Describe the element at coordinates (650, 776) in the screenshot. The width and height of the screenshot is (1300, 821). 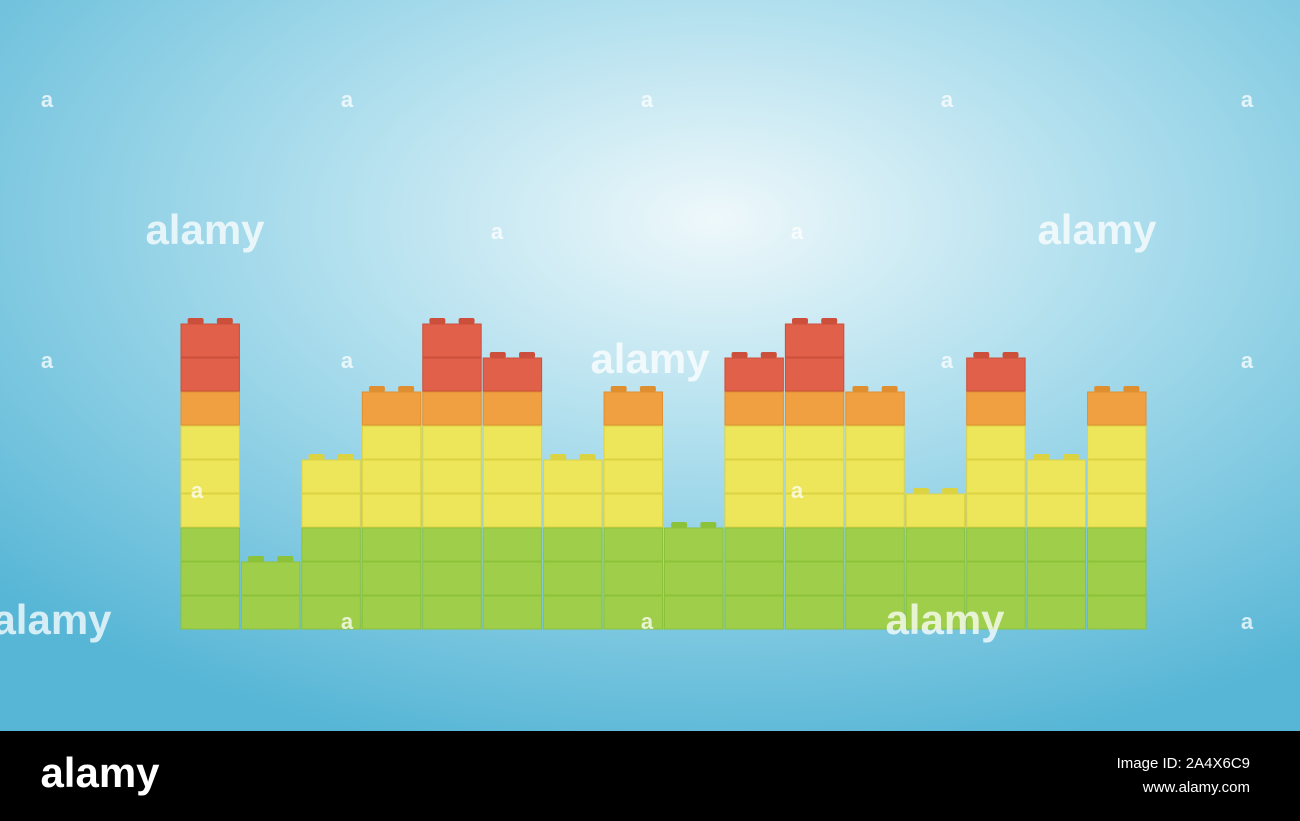
I see `footer-bar` at that location.